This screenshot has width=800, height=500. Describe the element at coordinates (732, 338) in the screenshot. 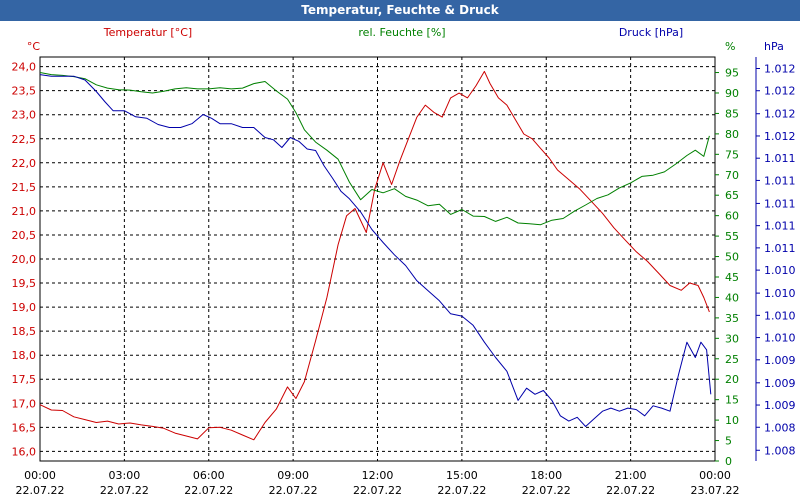

I see `humidity-tick-label: 30` at that location.